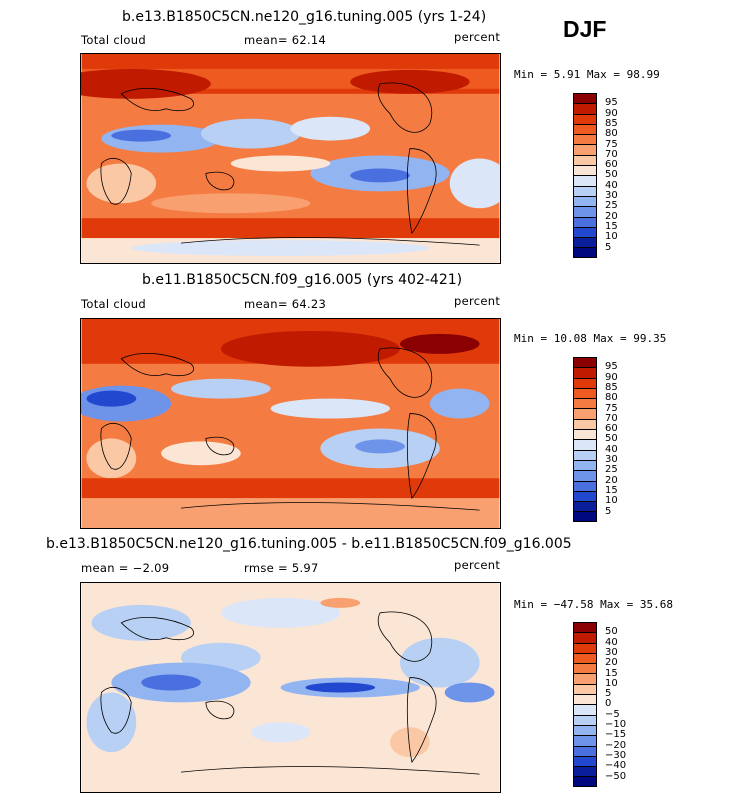 Image resolution: width=733 pixels, height=798 pixels. What do you see at coordinates (616, 745) in the screenshot?
I see `colorbar-tick-label: −20` at bounding box center [616, 745].